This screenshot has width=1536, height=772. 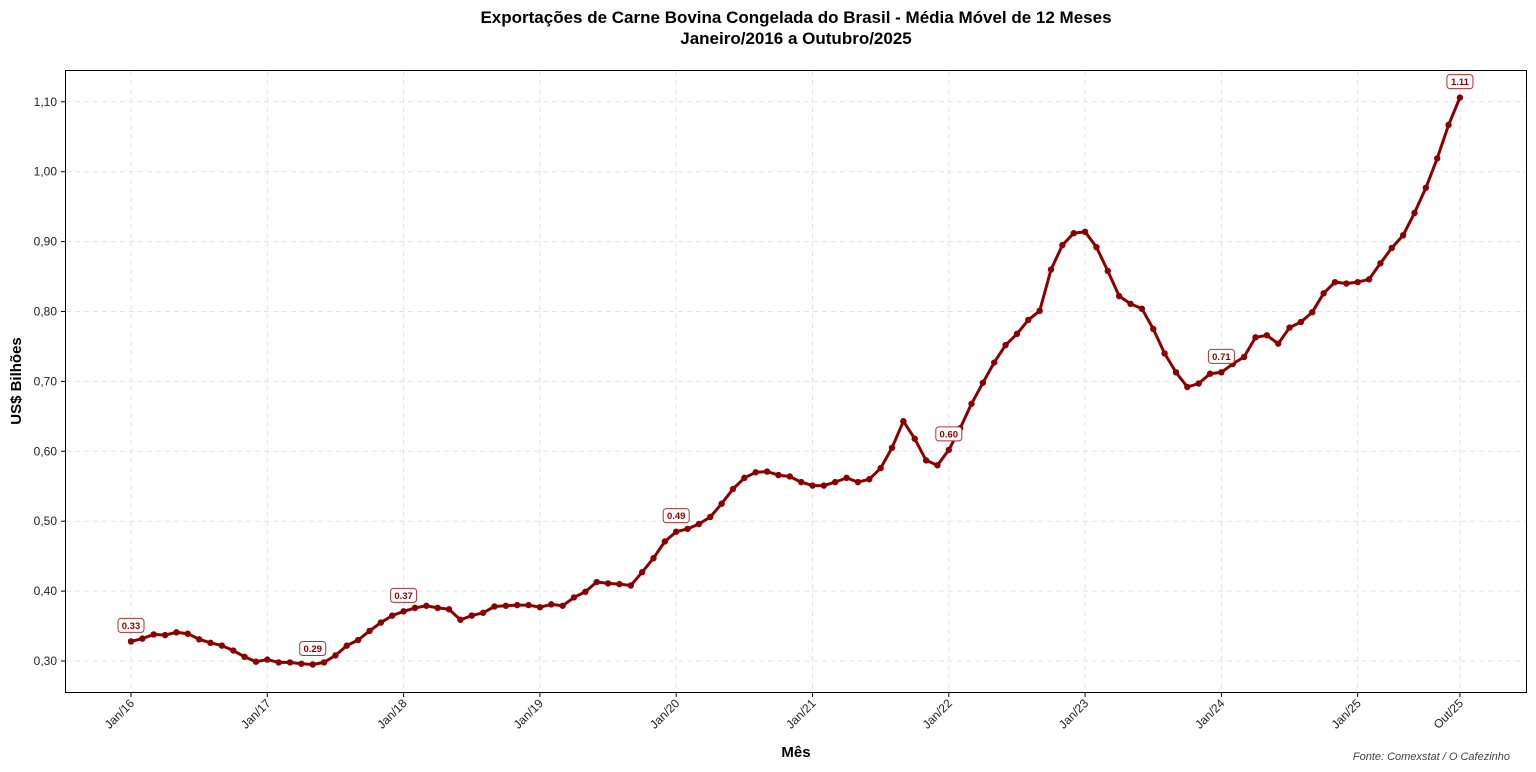 I want to click on x-tick-label: Jan/25, so click(x=1346, y=714).